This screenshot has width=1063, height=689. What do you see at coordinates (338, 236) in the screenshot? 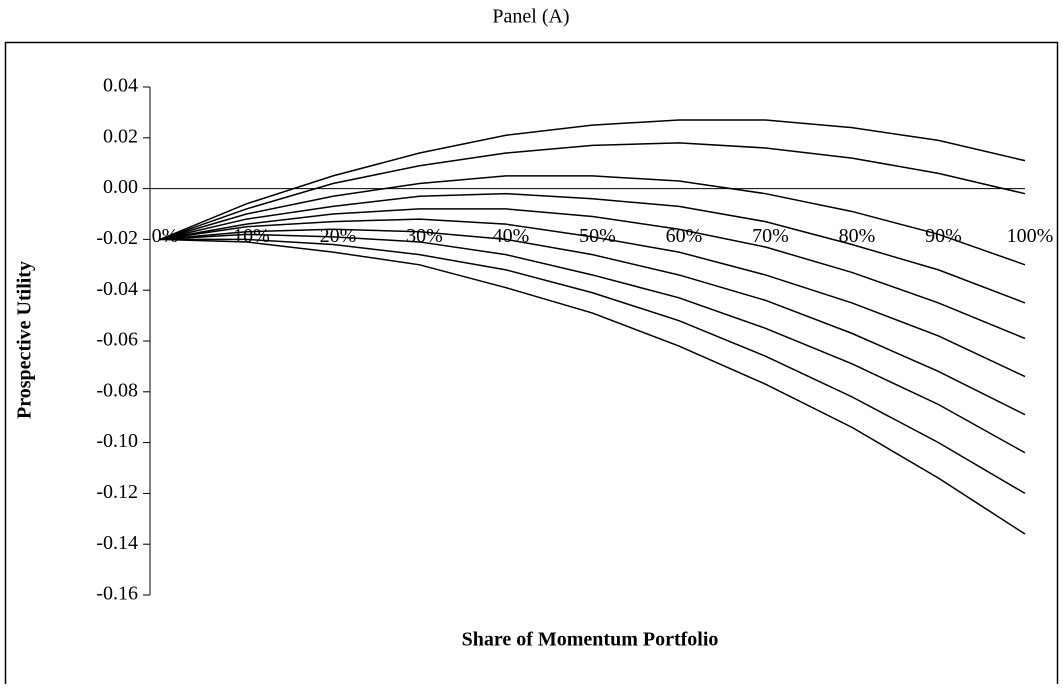
I see `x-tick-label: 20%` at bounding box center [338, 236].